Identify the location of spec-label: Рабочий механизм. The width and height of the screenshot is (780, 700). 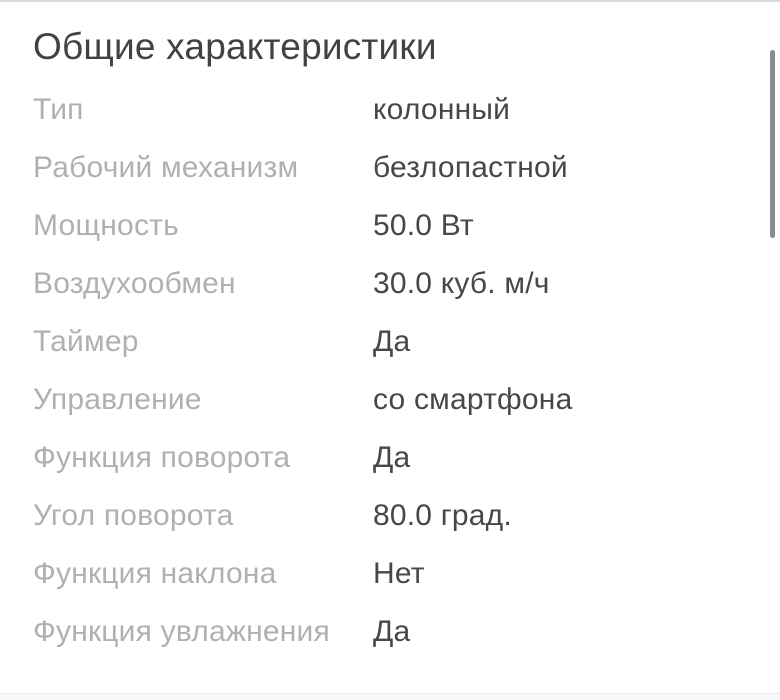
(166, 167).